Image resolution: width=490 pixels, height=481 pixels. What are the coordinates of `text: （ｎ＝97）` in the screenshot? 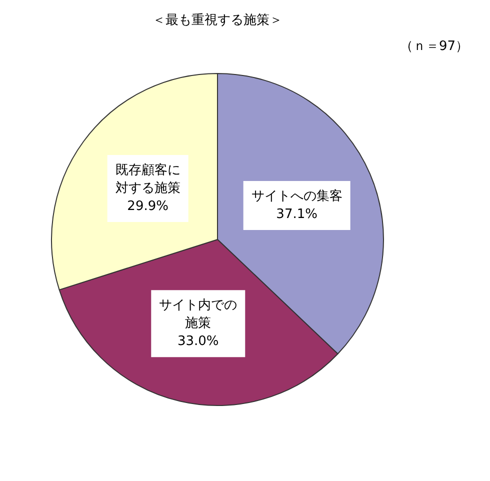 It's located at (434, 46).